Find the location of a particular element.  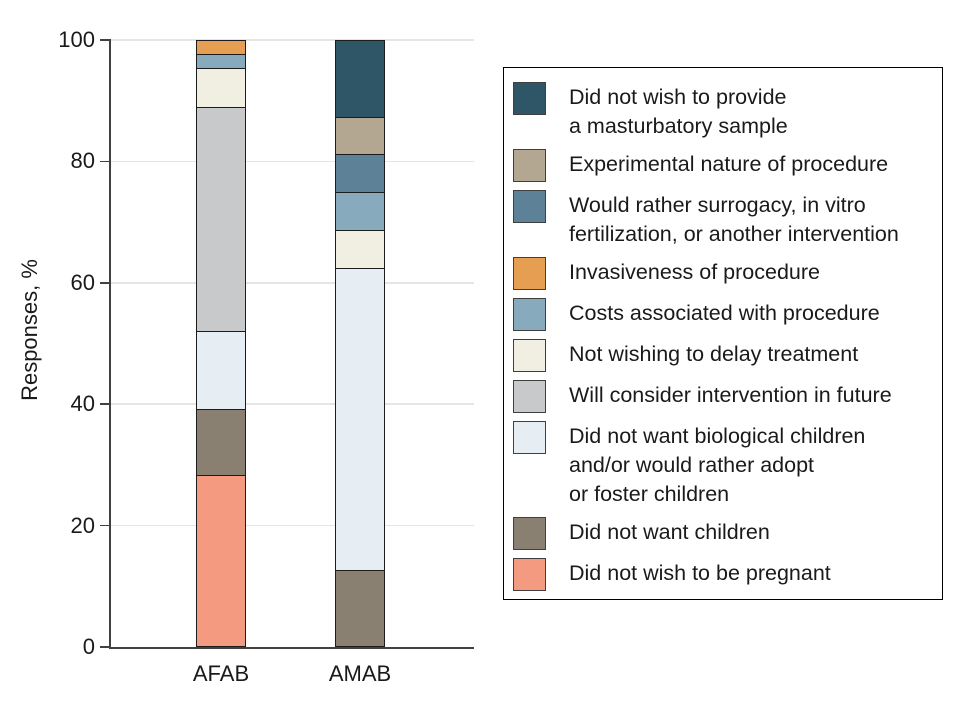

legend-item: Not wishing to delay treatment is located at coordinates (722, 355).